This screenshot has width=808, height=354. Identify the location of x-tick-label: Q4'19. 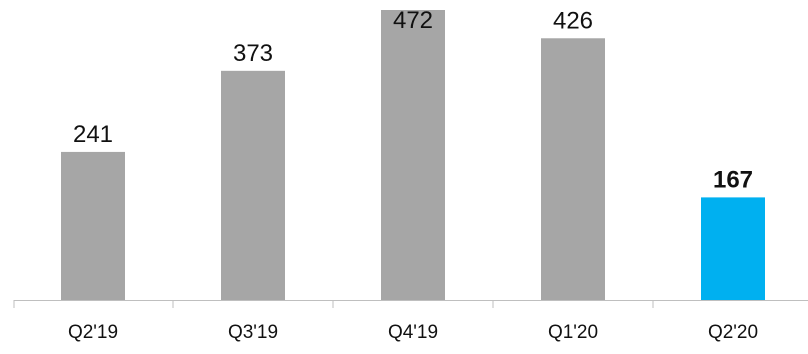
(413, 332).